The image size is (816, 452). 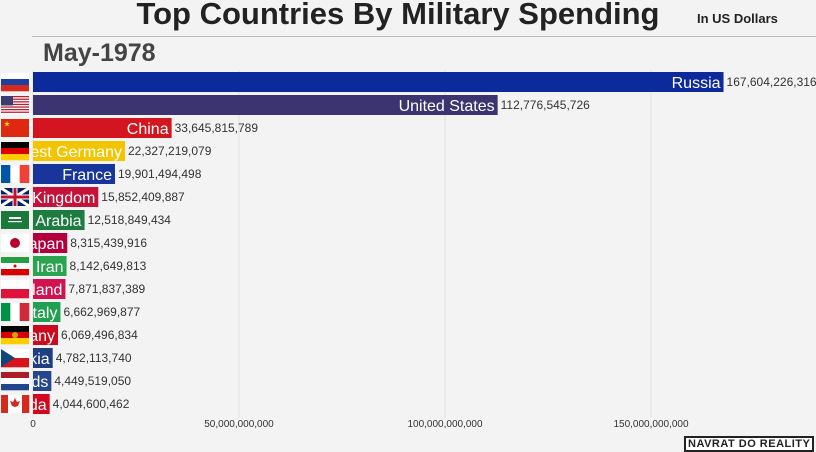 I want to click on bar-label: United Kingdom, so click(x=47, y=198).